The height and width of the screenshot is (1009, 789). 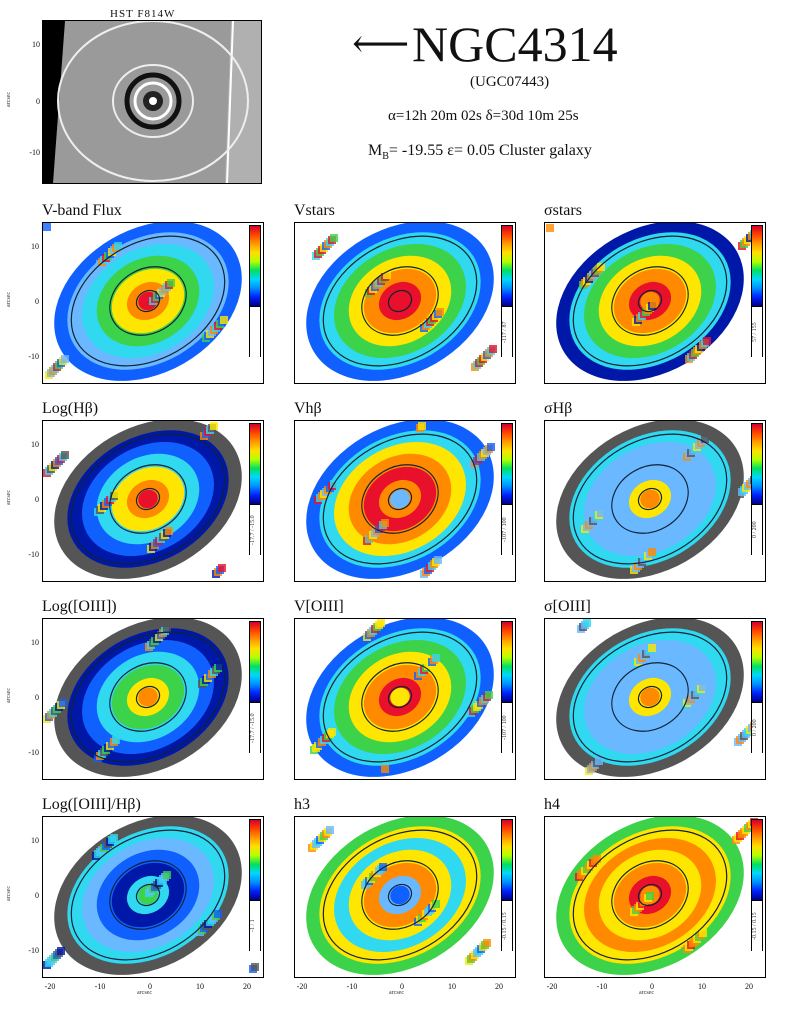 What do you see at coordinates (558, 408) in the screenshot?
I see `panel-title: σHβ` at bounding box center [558, 408].